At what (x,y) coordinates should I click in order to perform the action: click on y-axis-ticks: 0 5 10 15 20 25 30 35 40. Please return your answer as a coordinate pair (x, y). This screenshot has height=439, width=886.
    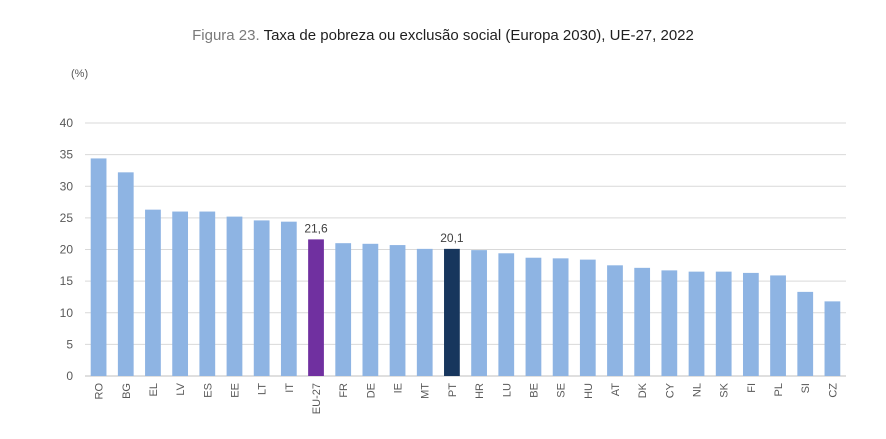
    Looking at the image, I should click on (67, 249).